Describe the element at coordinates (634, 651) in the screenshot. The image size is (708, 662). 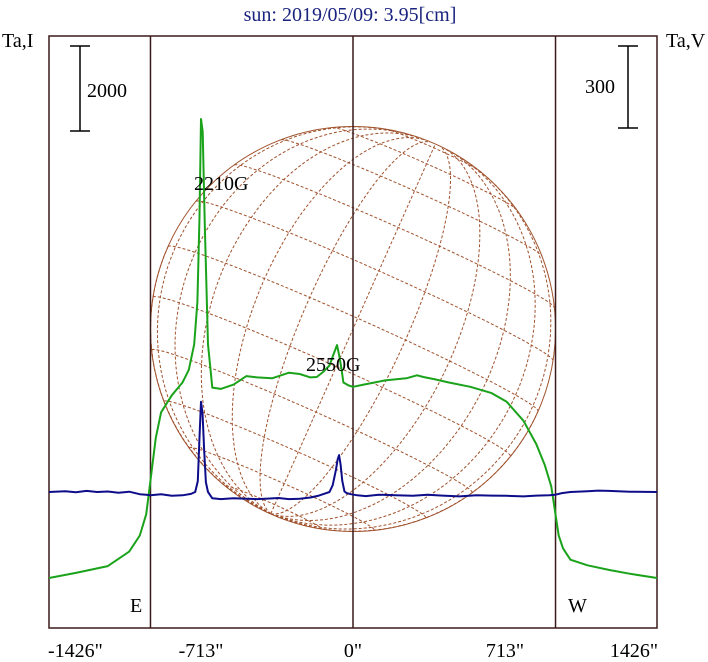
I see `x-tick-label: 1426"` at that location.